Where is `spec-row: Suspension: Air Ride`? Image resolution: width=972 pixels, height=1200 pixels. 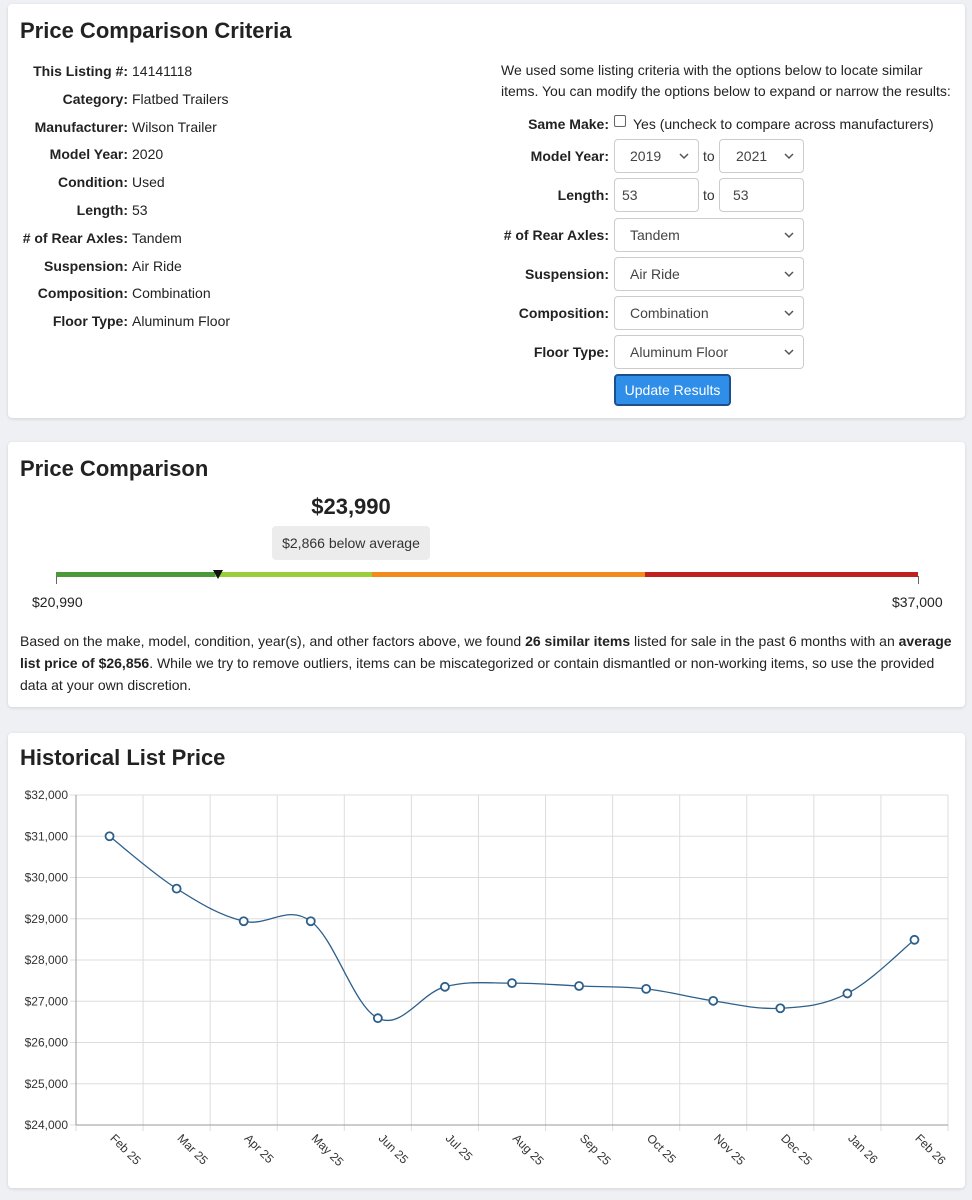 spec-row: Suspension: Air Ride is located at coordinates (218, 266).